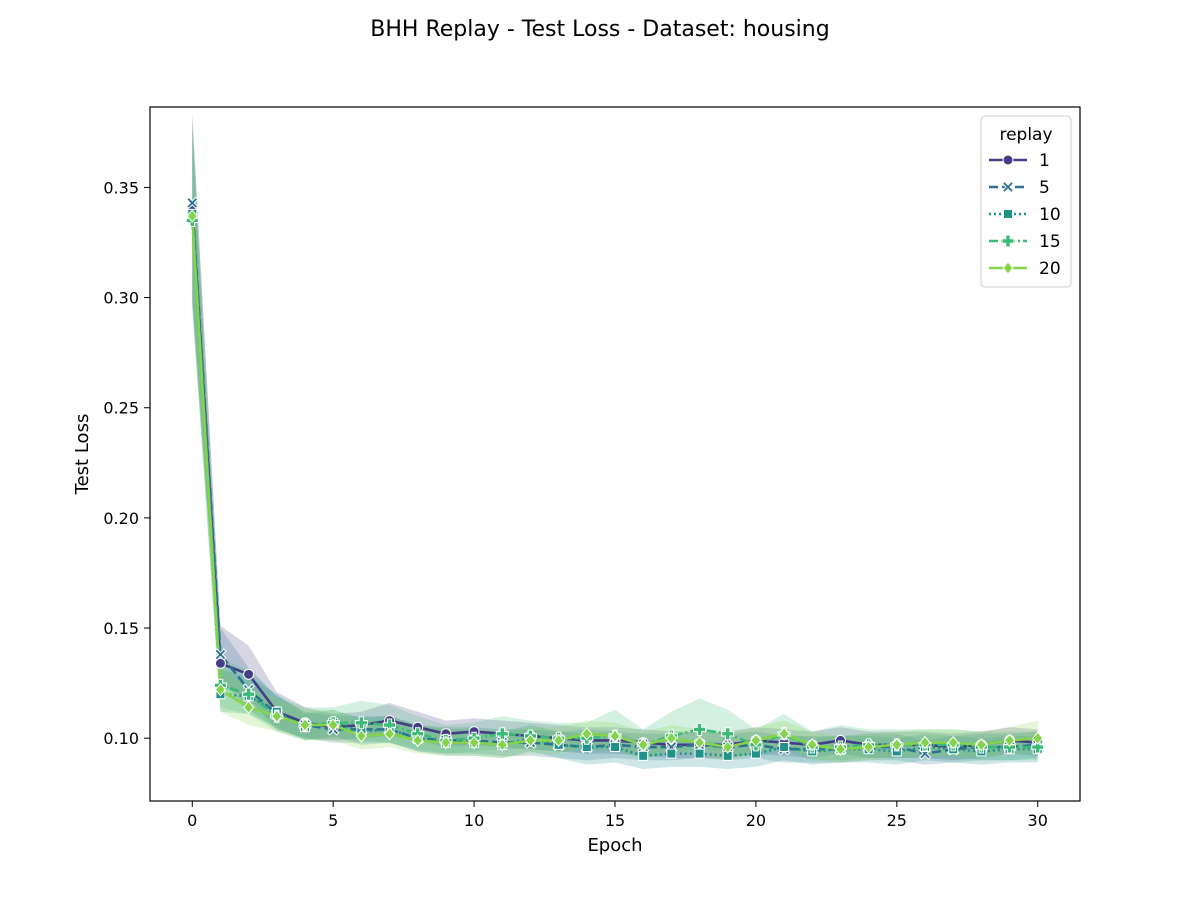  Describe the element at coordinates (897, 820) in the screenshot. I see `x-tick-label-25: 25` at that location.